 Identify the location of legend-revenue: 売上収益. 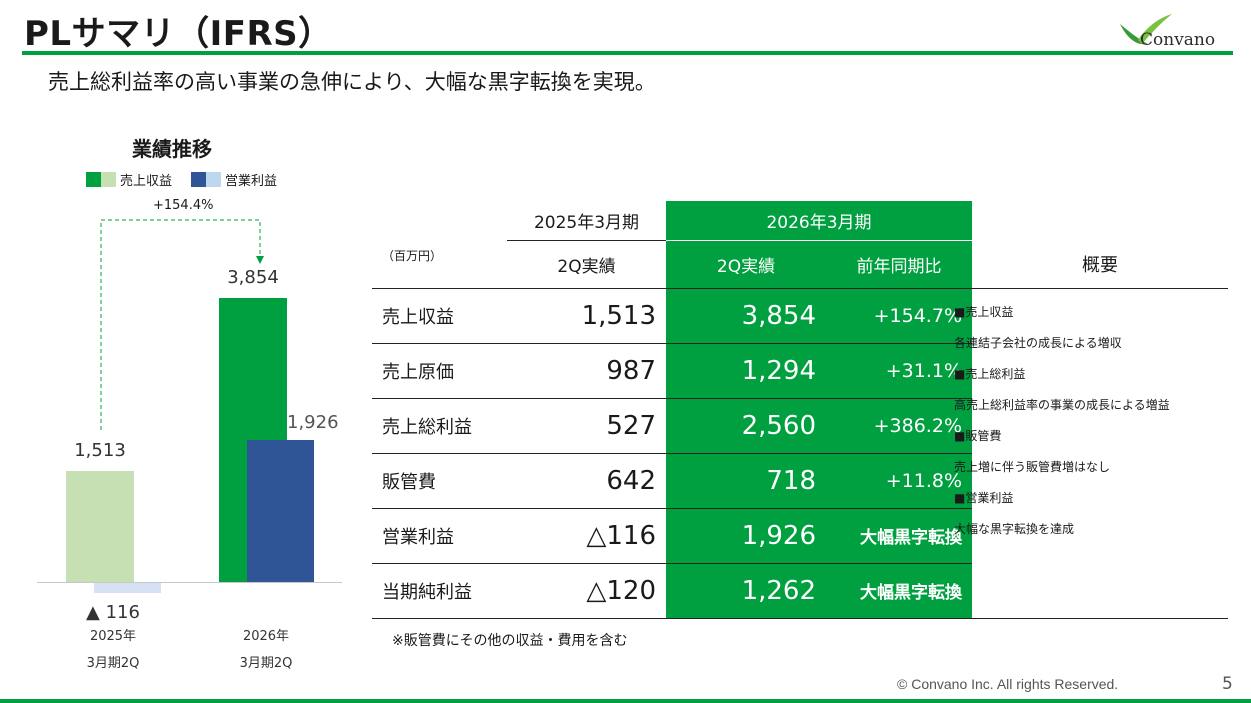
(129, 179).